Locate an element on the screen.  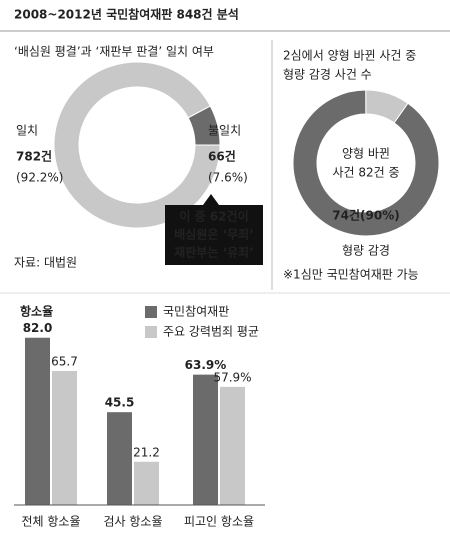
chart-title: 항소율 is located at coordinates (36, 311).